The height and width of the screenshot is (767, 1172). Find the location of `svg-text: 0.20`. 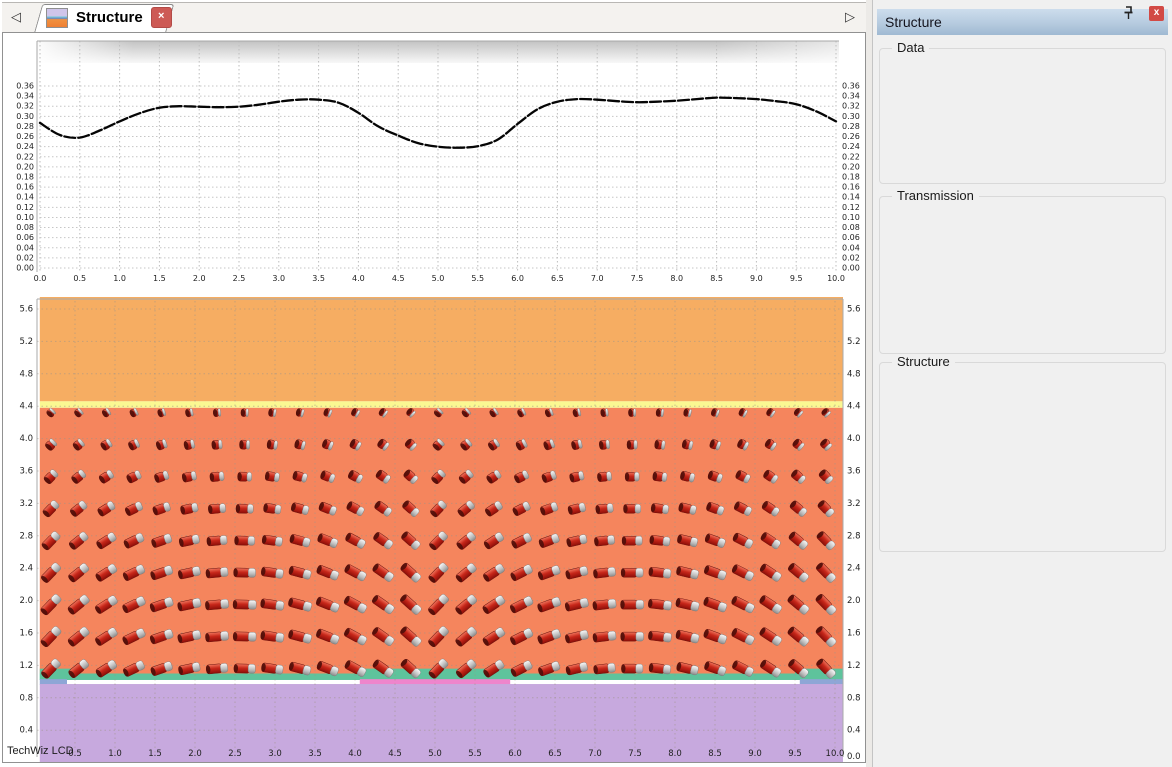

svg-text: 0.20 is located at coordinates (851, 166).